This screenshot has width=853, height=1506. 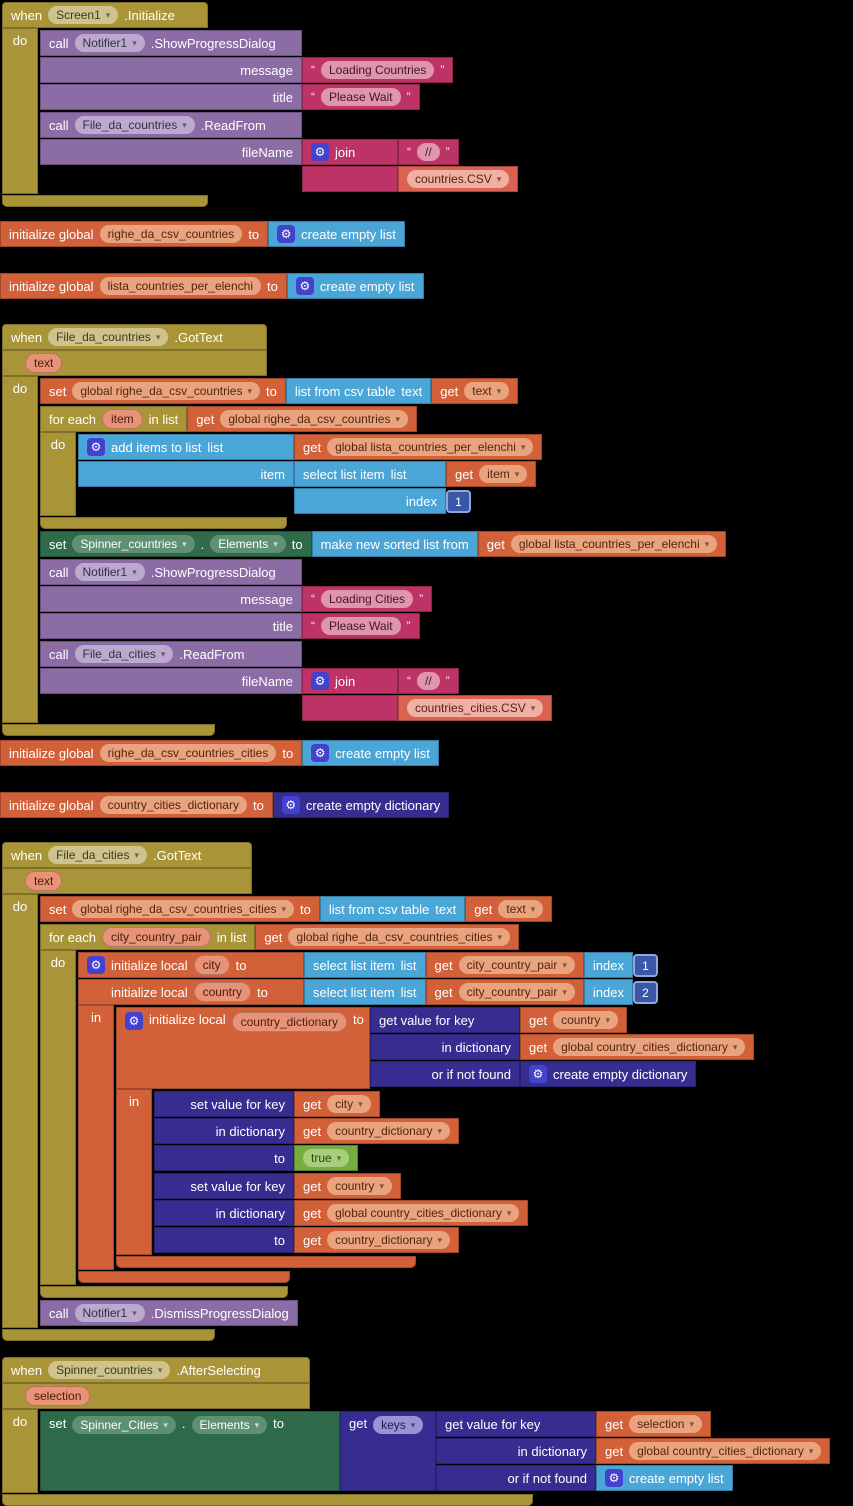 I want to click on select-list-item-block: select list item list get item, so click(x=415, y=487).